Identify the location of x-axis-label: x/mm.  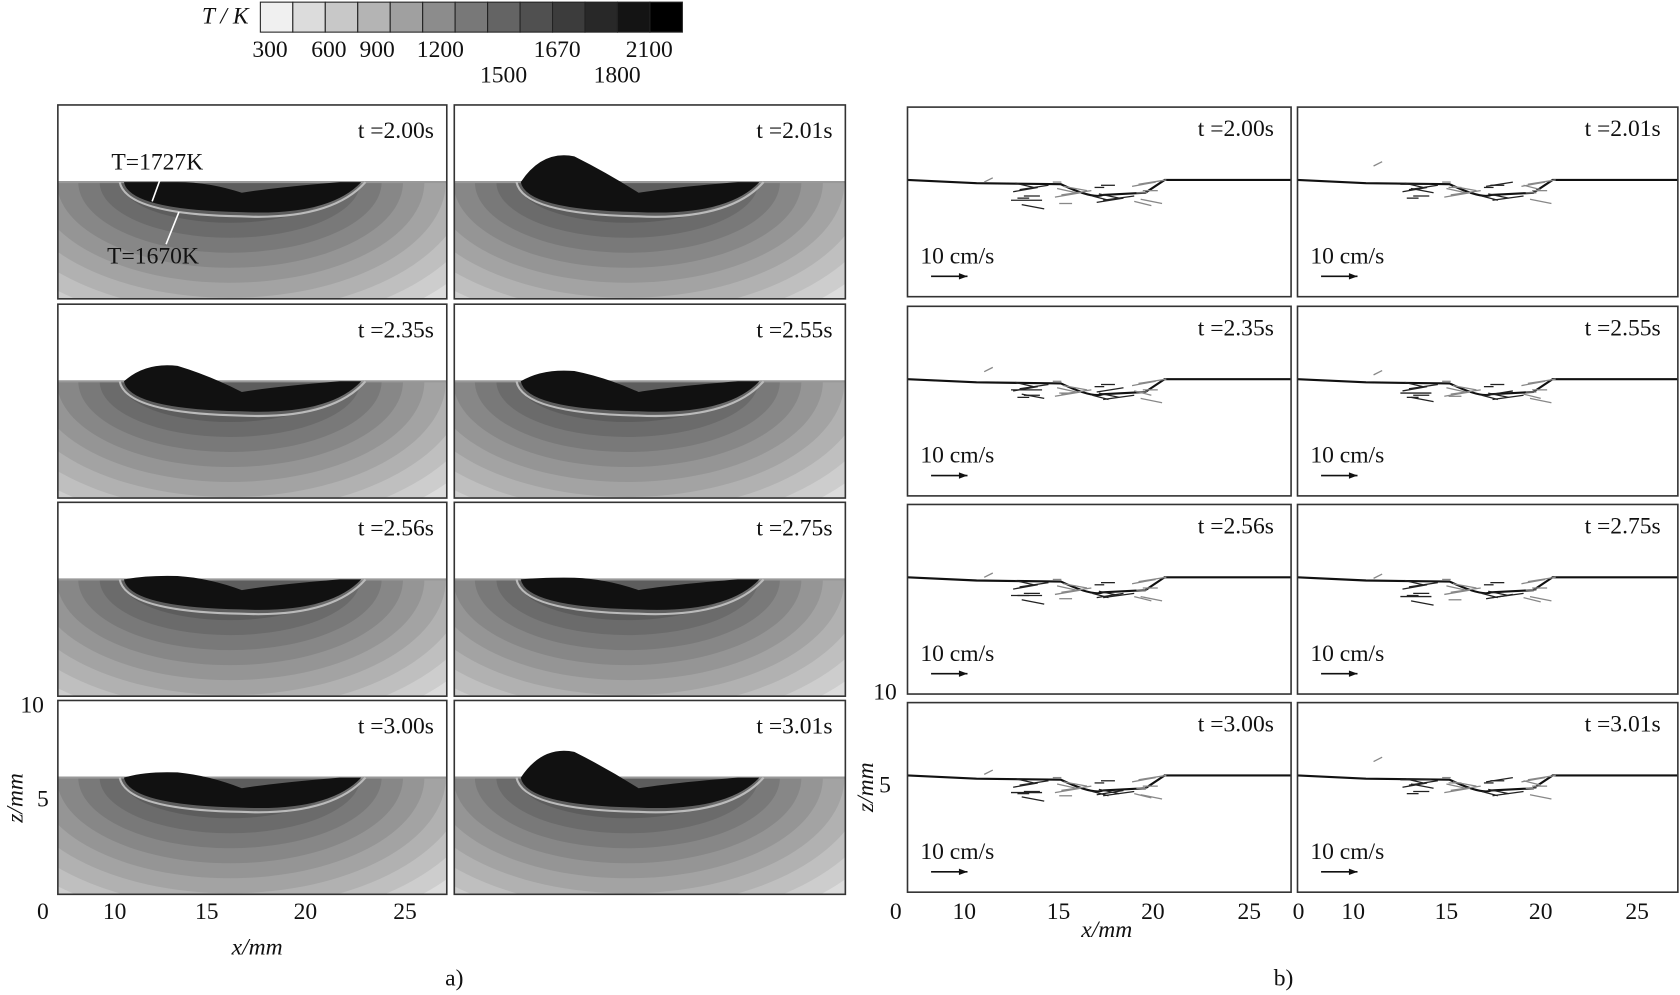
(1106, 930).